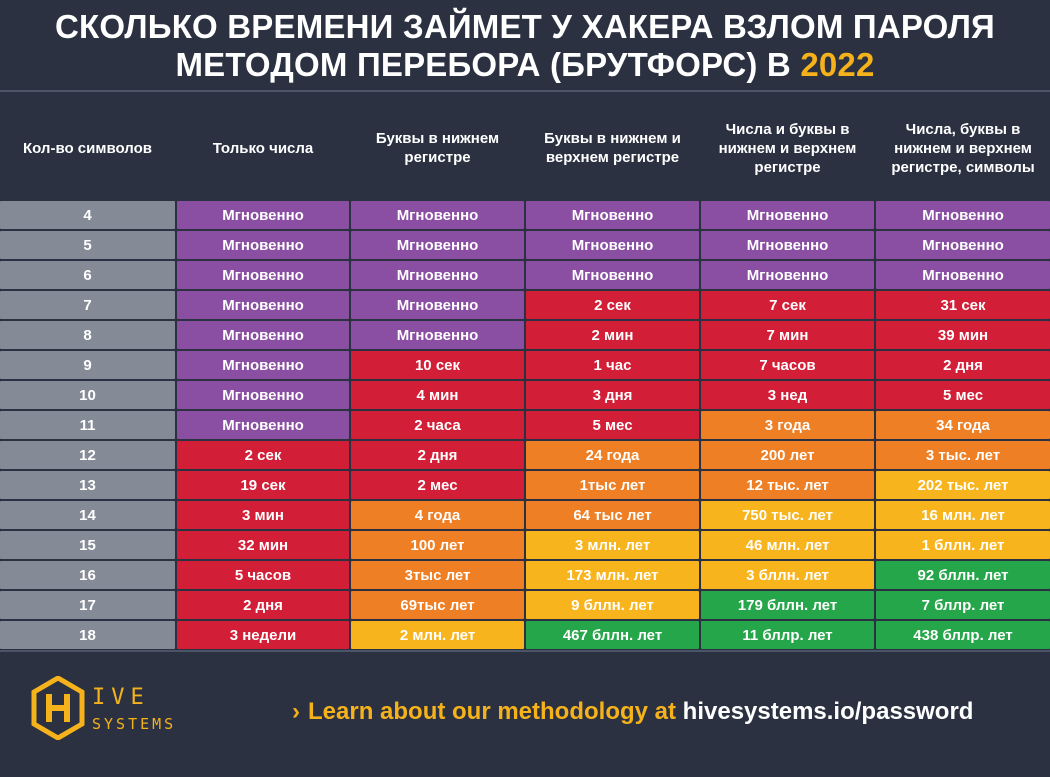 The height and width of the screenshot is (777, 1050). I want to click on header-divider, so click(525, 91).